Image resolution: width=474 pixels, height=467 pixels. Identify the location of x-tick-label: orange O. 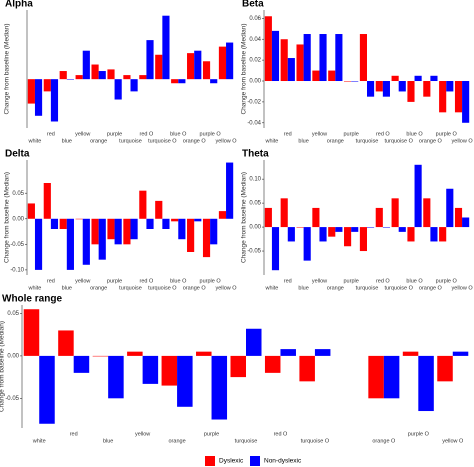
(195, 141).